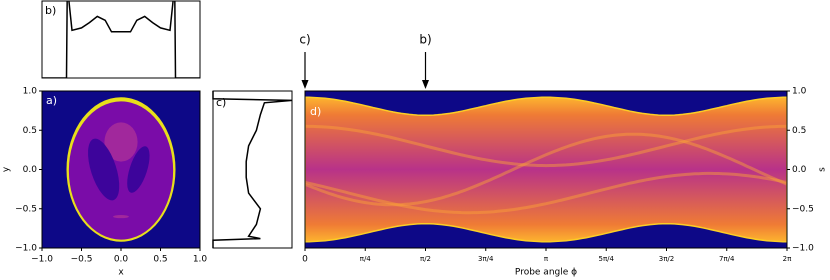 This screenshot has width=830, height=280. I want to click on annotation: c), so click(304, 40).